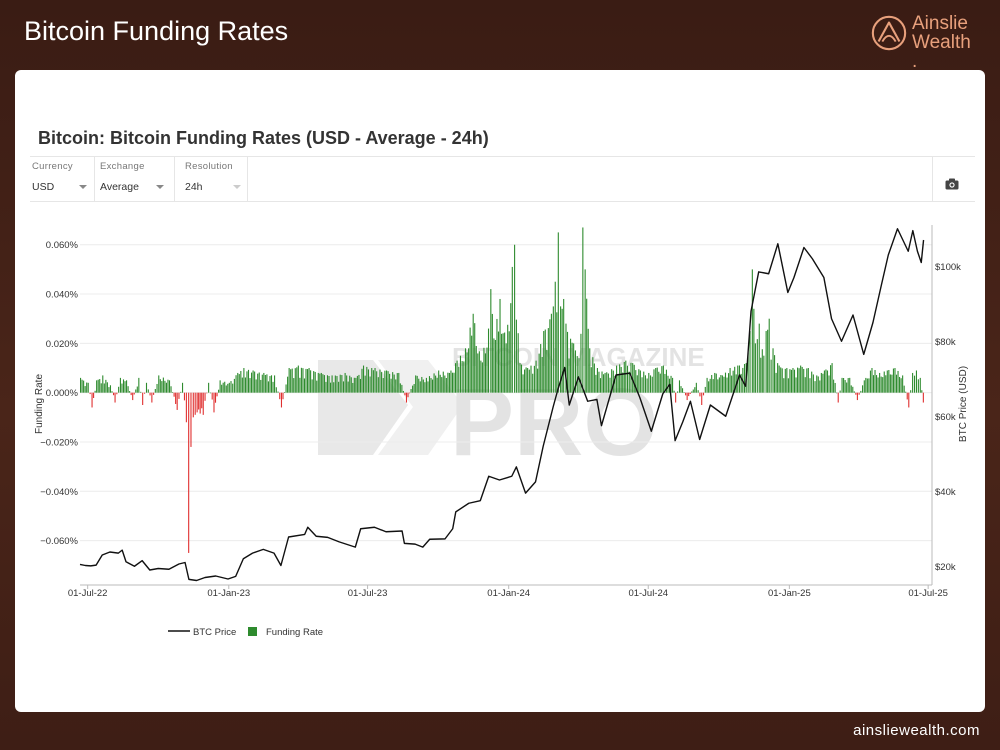  What do you see at coordinates (889, 33) in the screenshot?
I see `logo-mark-icon` at bounding box center [889, 33].